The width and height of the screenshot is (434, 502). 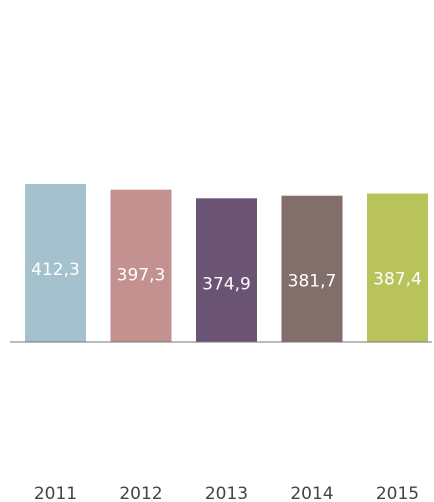 What do you see at coordinates (140, 493) in the screenshot?
I see `x-tick-label-2012: 2012` at bounding box center [140, 493].